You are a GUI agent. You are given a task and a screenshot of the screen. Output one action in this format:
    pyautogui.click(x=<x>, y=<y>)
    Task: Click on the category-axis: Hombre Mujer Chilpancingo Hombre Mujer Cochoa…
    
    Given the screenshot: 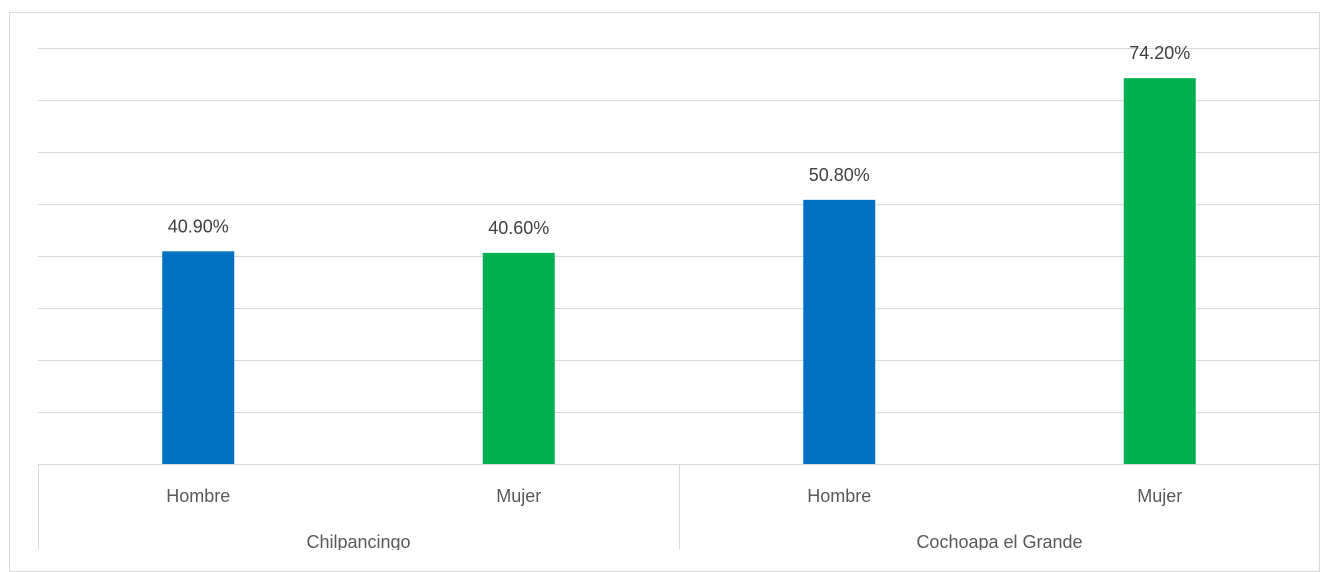 What is the action you would take?
    pyautogui.click(x=679, y=507)
    